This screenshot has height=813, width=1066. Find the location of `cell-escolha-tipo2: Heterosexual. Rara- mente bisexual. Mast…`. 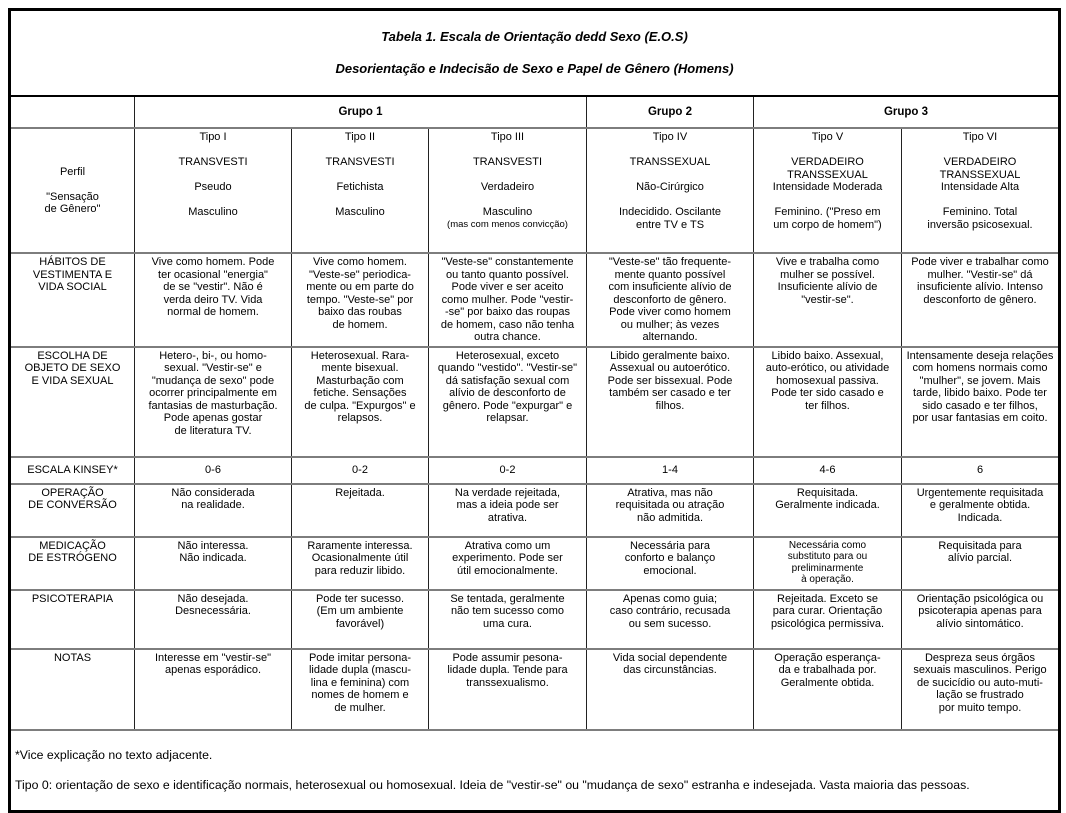

cell-escolha-tipo2: Heterosexual. Rara- mente bisexual. Mast… is located at coordinates (360, 401).